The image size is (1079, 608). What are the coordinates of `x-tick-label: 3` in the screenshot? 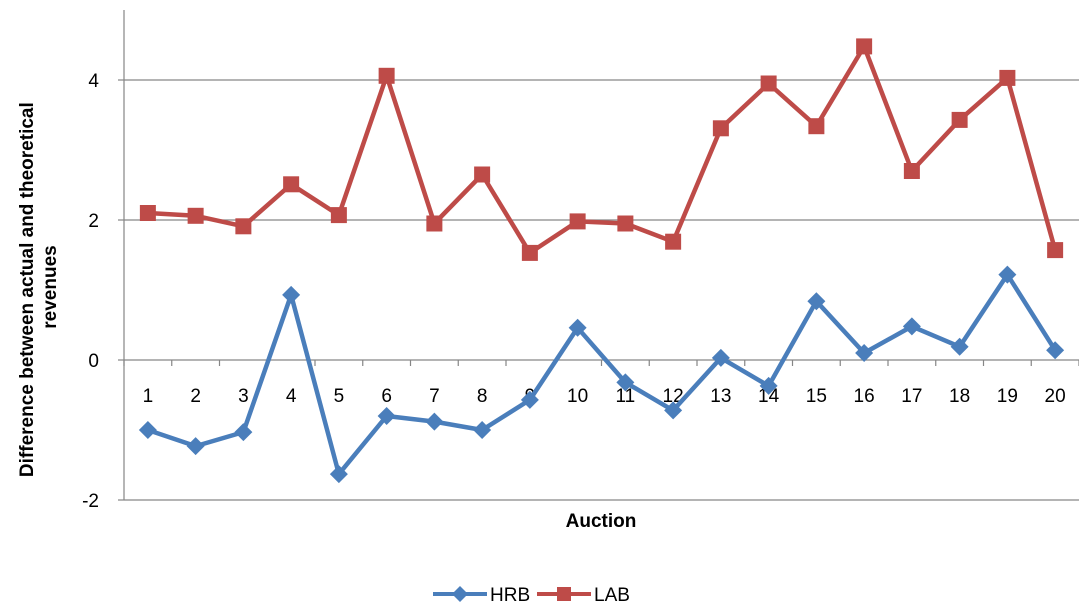 It's located at (243, 396).